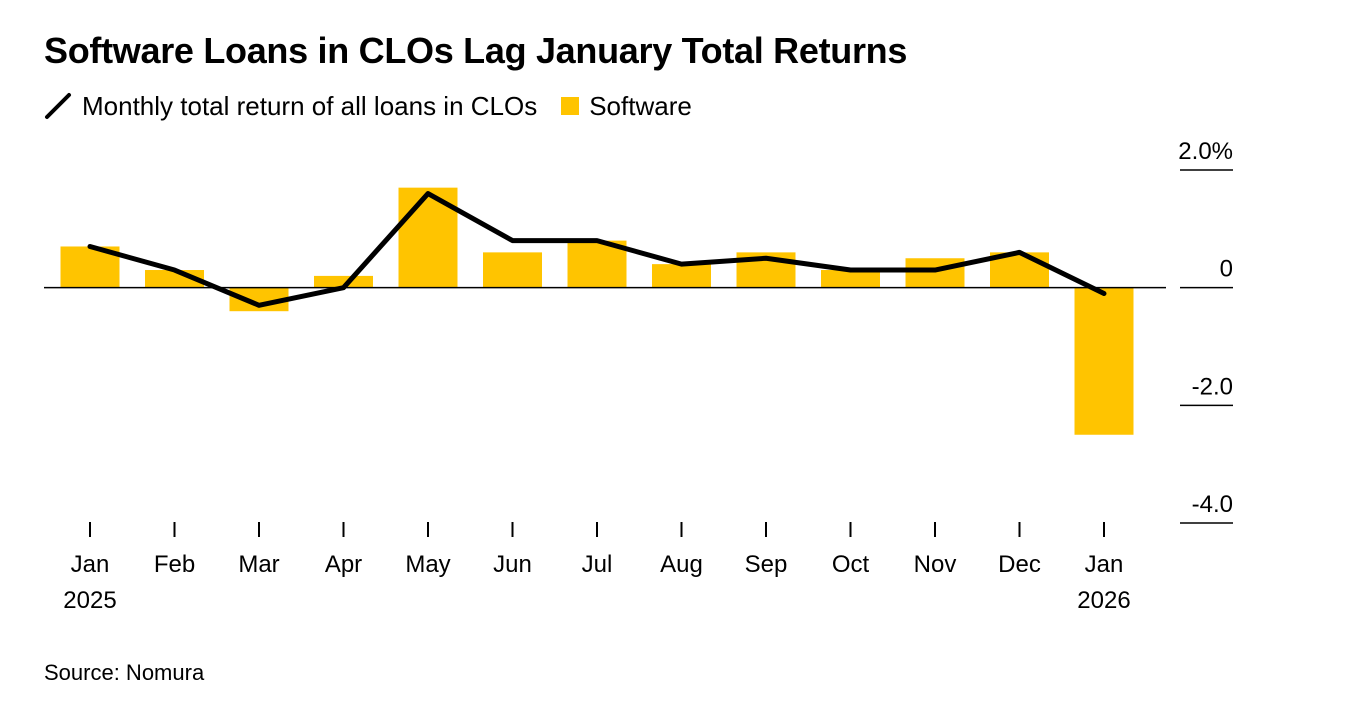 The width and height of the screenshot is (1356, 722). Describe the element at coordinates (174, 564) in the screenshot. I see `x-tick-label: Feb` at that location.